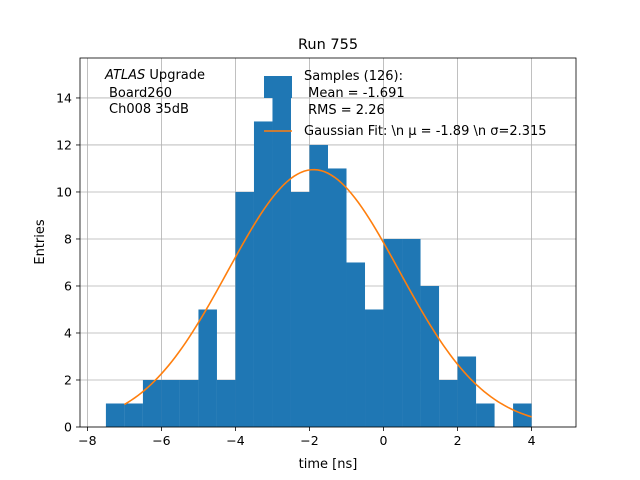 This screenshot has width=640, height=480. I want to click on x-tick-label: −6, so click(161, 440).